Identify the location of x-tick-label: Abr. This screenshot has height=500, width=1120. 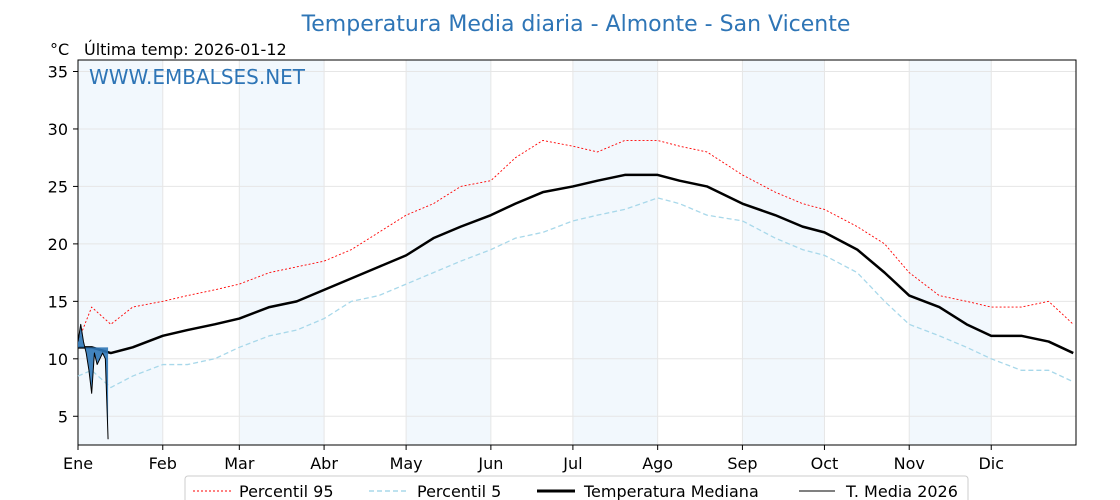
(324, 463).